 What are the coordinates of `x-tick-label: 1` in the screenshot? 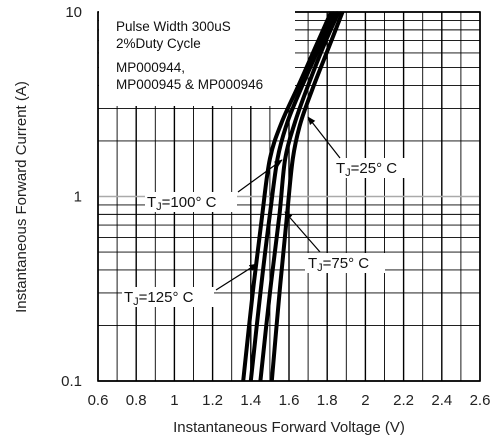 It's located at (174, 400).